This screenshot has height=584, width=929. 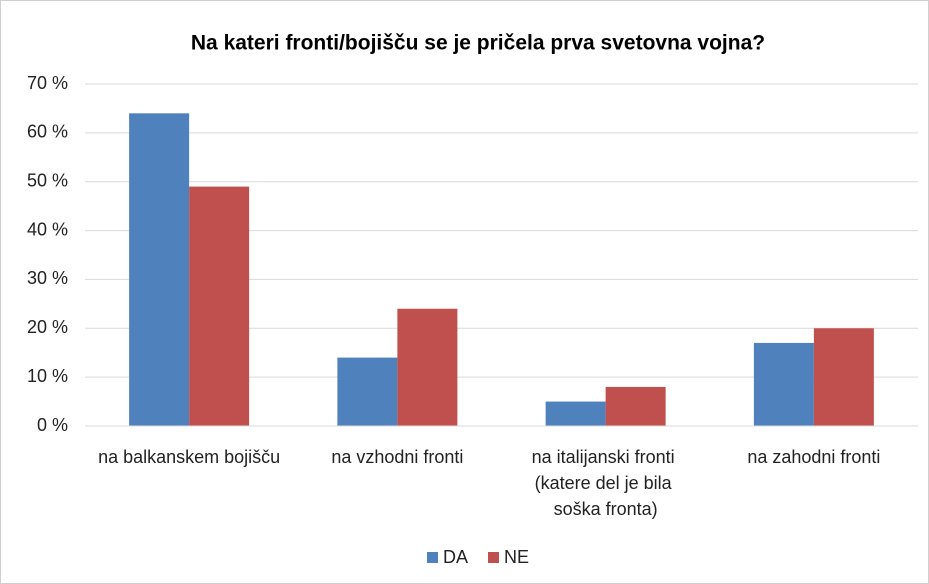 I want to click on x-tick-label: na balkanskem bojišču, so click(x=189, y=457).